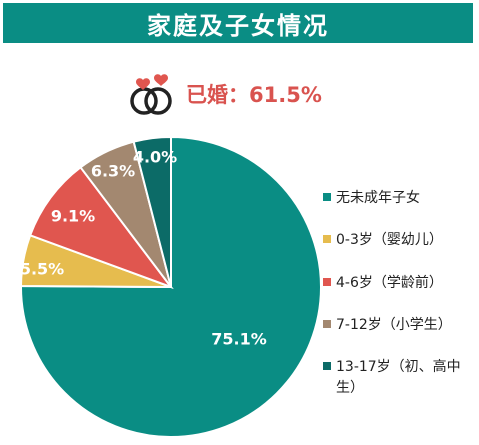  Describe the element at coordinates (394, 325) in the screenshot. I see `legend-label-3: 7-12岁（小学生）` at that location.